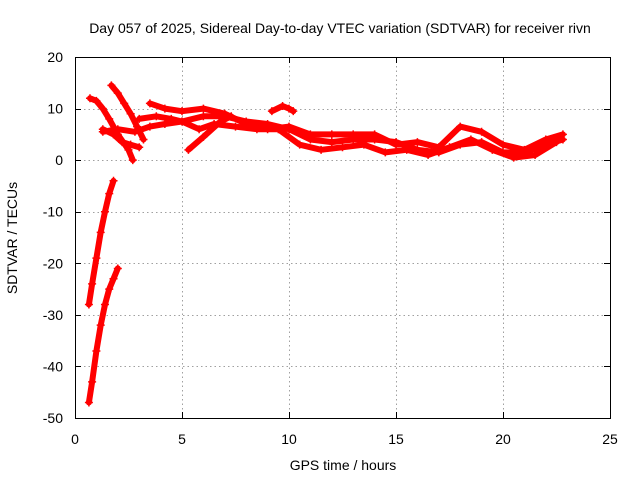  What do you see at coordinates (503, 439) in the screenshot?
I see `x-tick-label: 20` at bounding box center [503, 439].